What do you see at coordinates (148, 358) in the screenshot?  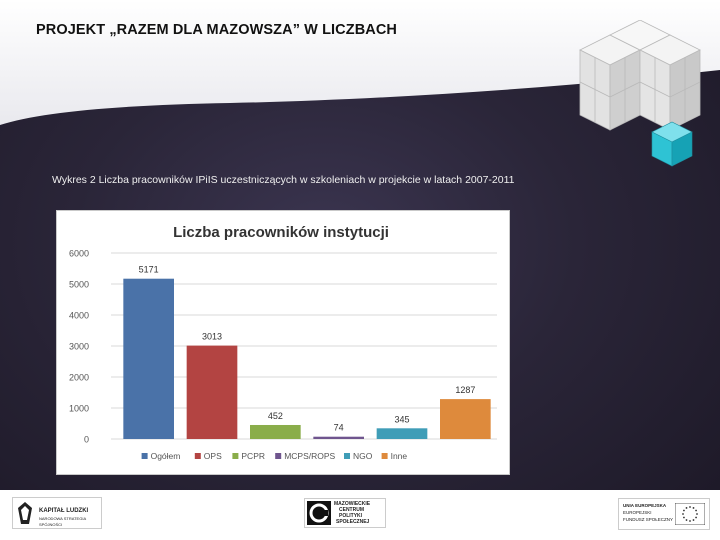 I see `bar-og-em` at bounding box center [148, 358].